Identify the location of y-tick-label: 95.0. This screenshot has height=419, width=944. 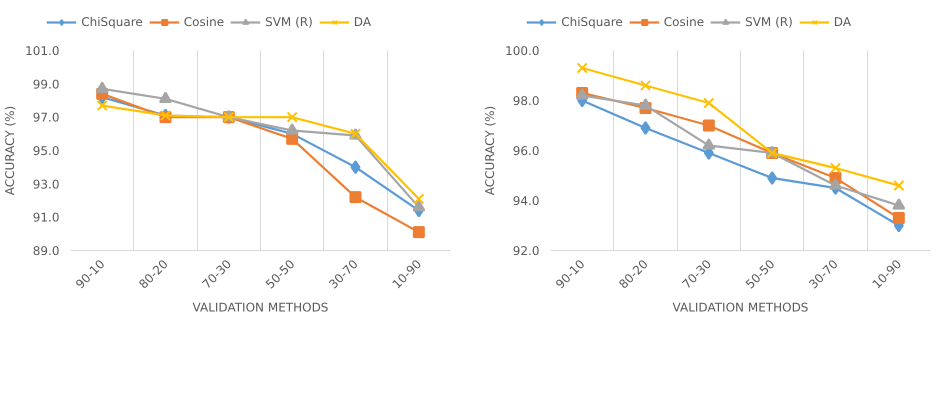
(46, 151).